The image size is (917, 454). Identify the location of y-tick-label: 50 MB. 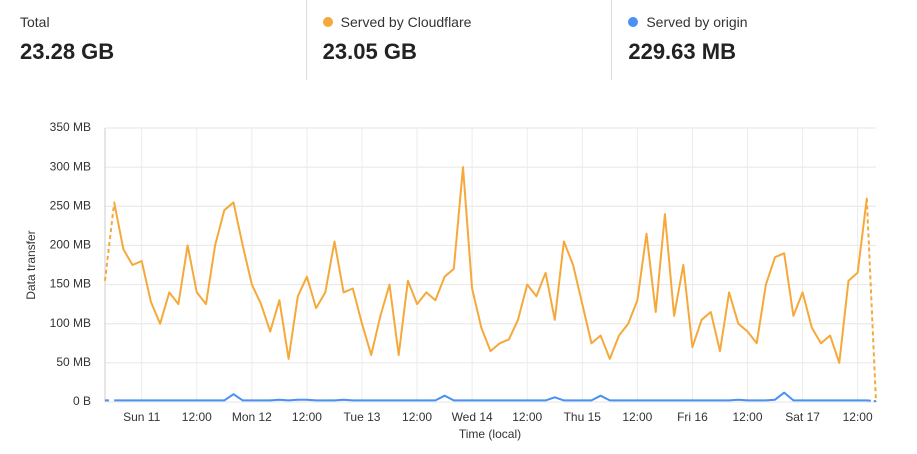
(73, 362).